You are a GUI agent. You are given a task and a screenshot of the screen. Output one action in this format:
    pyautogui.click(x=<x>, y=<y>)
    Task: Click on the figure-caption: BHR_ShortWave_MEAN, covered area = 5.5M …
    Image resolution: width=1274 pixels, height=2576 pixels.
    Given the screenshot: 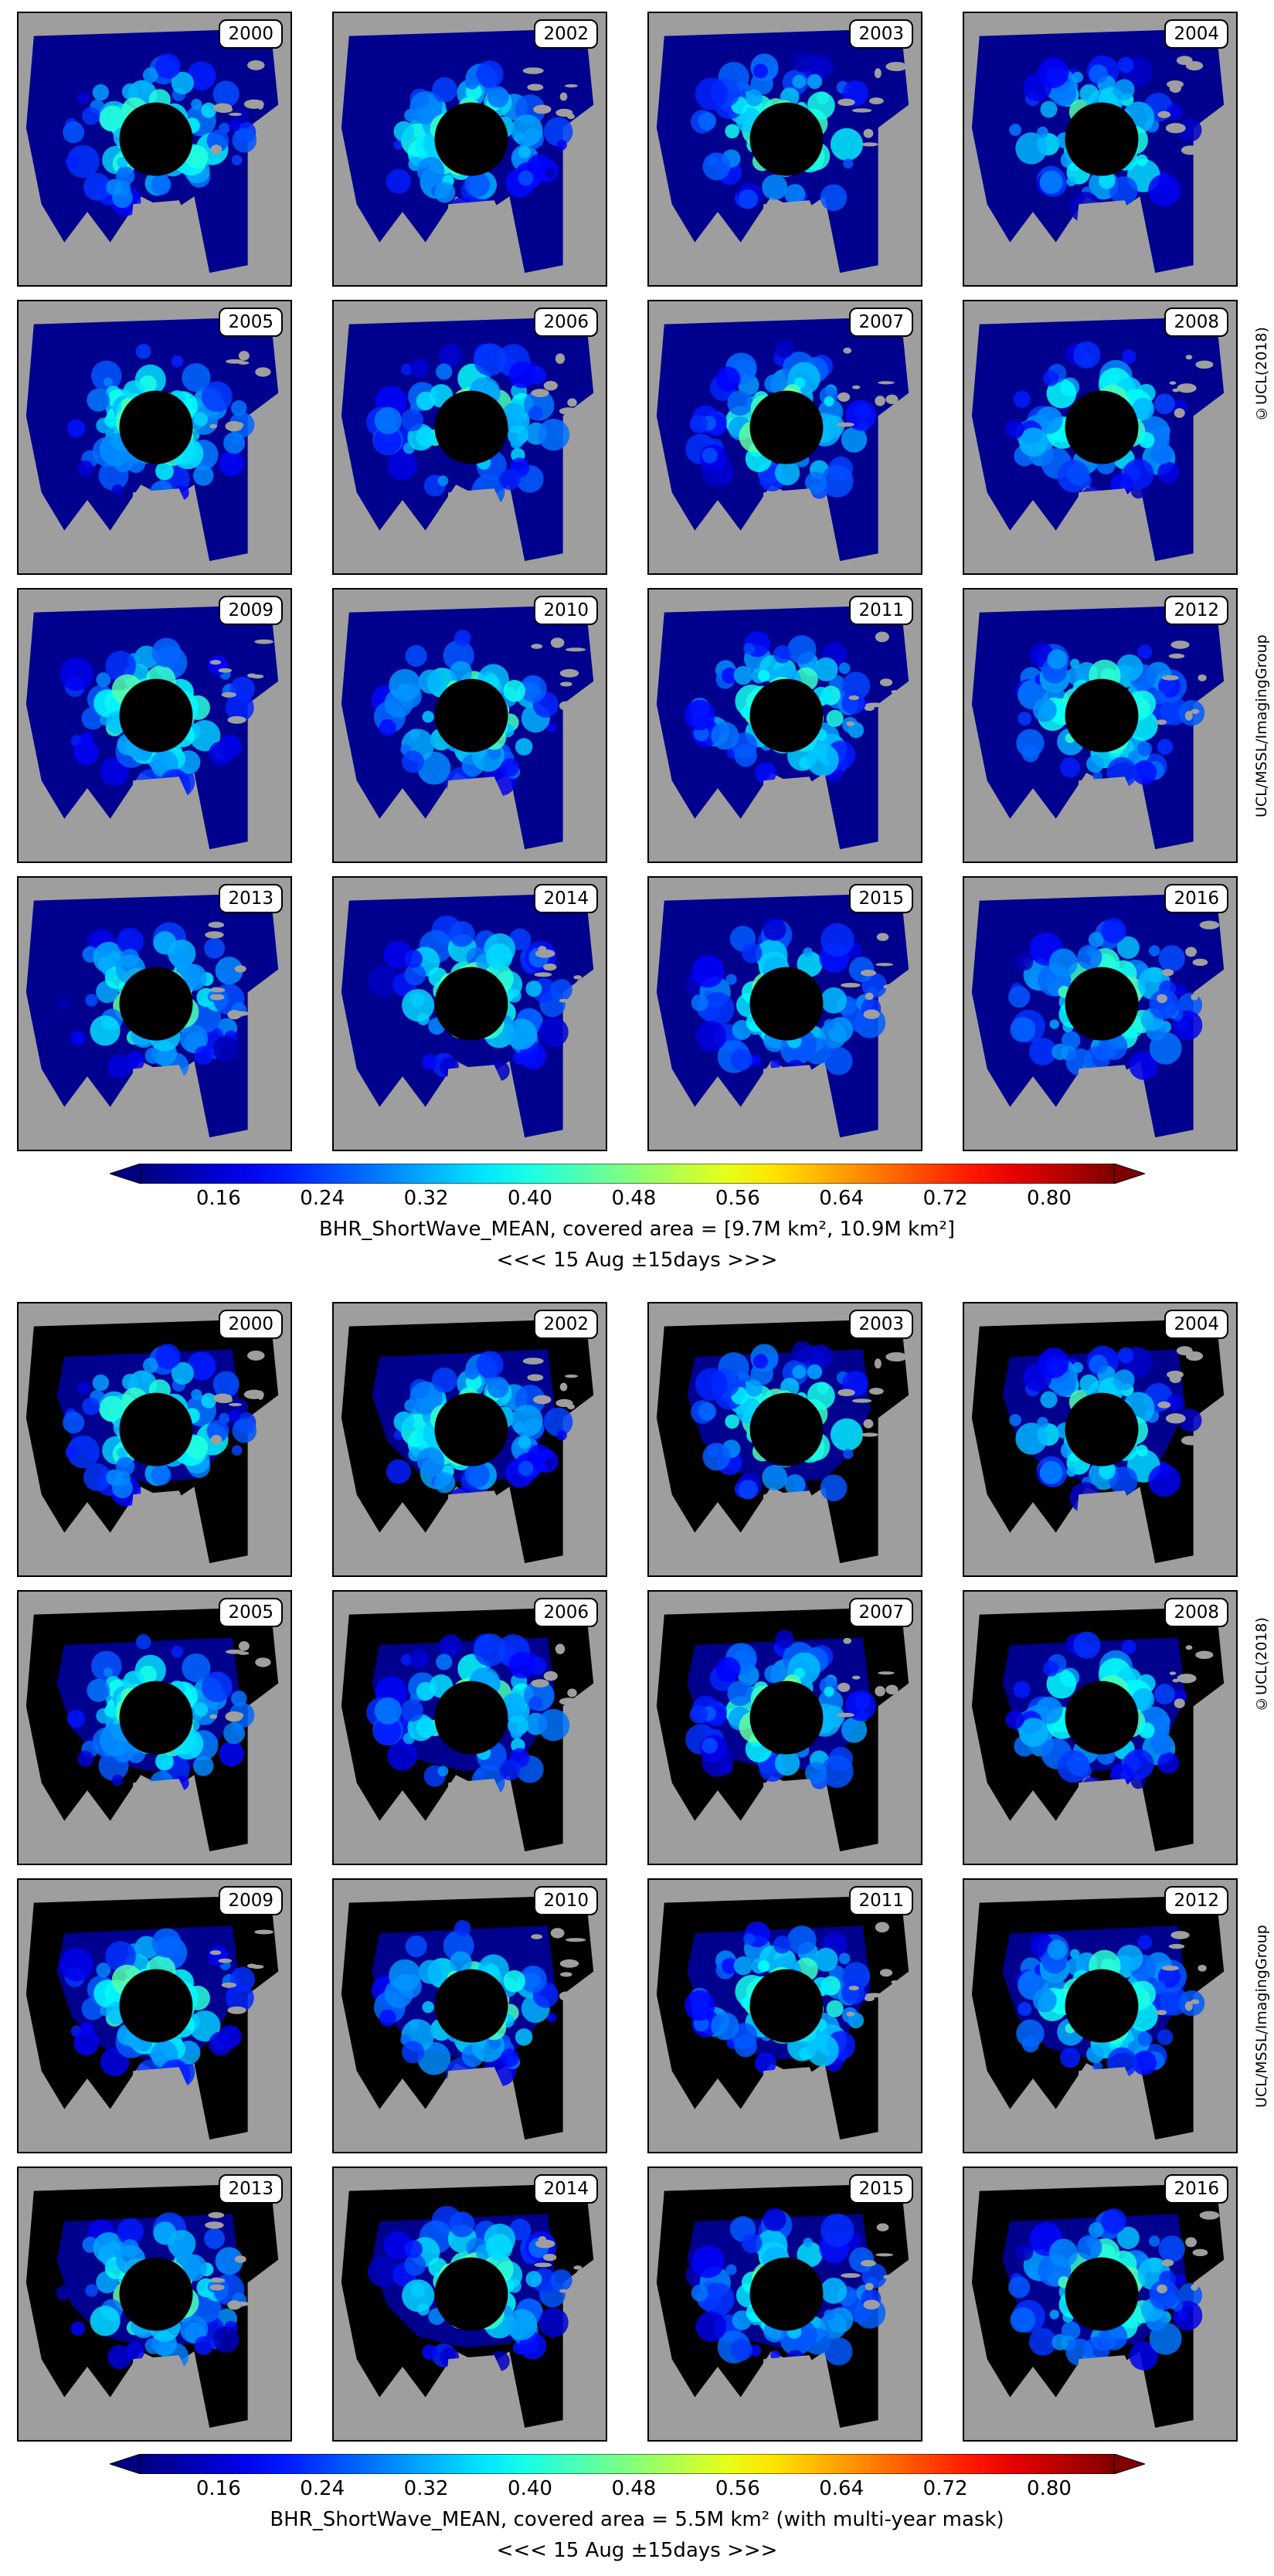 What is the action you would take?
    pyautogui.click(x=637, y=2519)
    